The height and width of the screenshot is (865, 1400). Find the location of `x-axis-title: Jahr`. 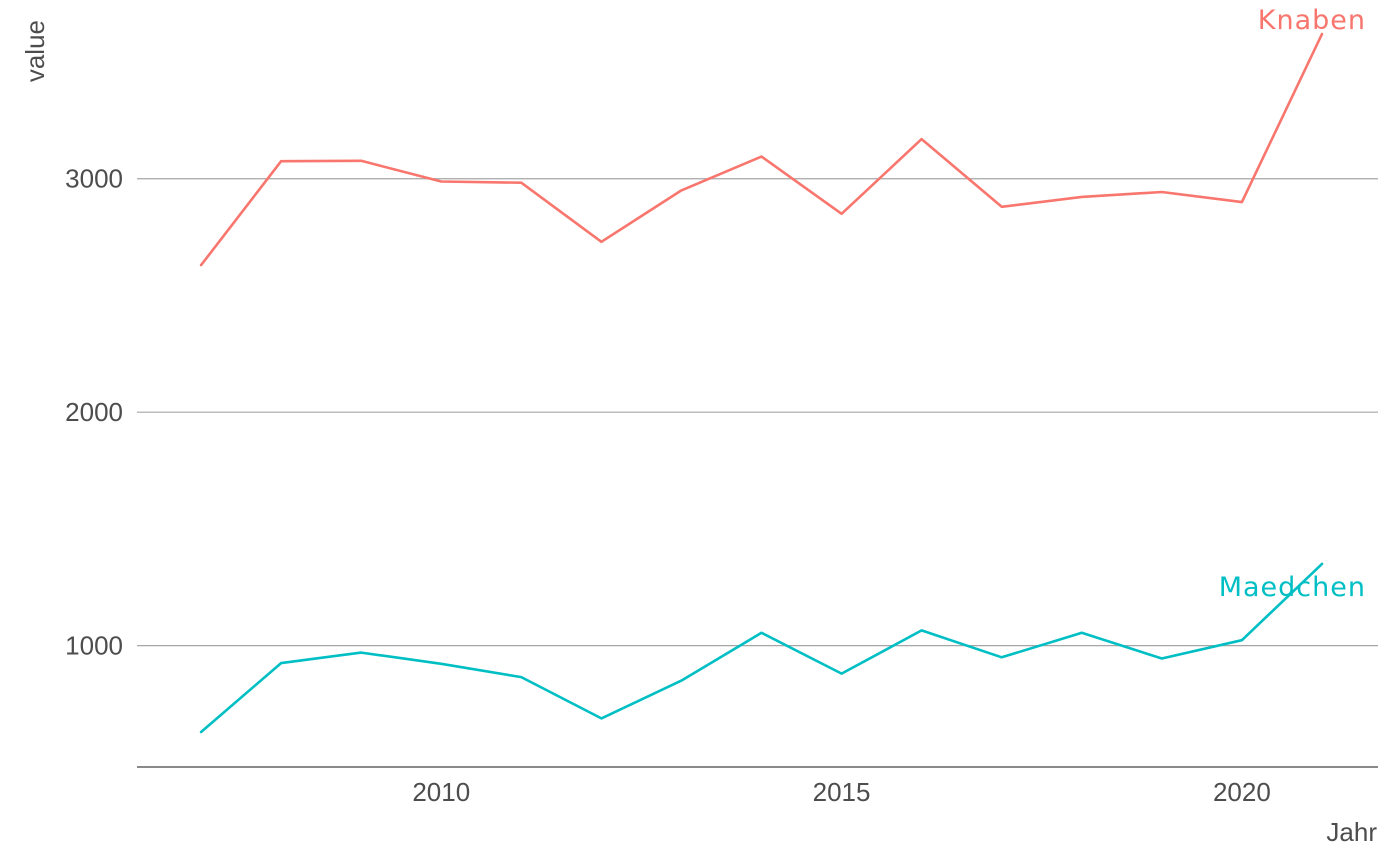

x-axis-title: Jahr is located at coordinates (1351, 832).